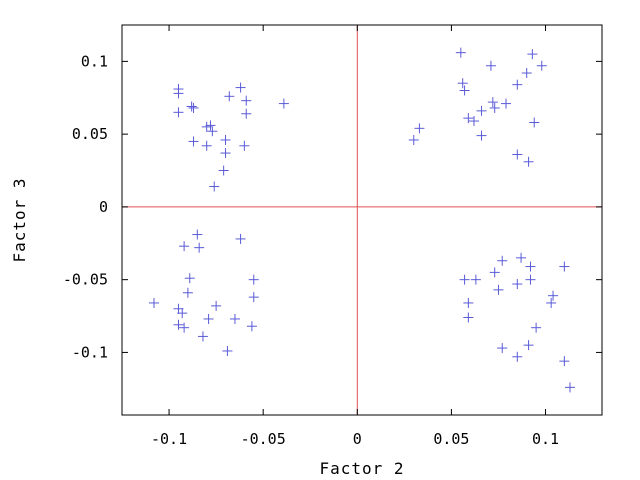 The image size is (640, 480). I want to click on y-tick-label: 0, so click(103, 207).